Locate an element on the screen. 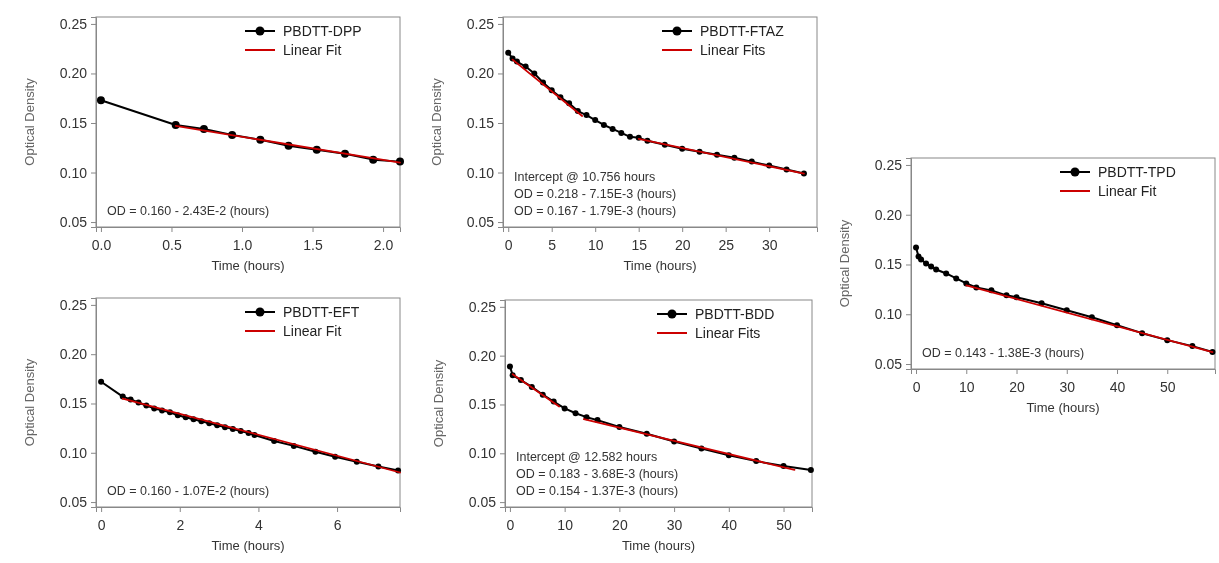 The width and height of the screenshot is (1219, 563). annotation: OD = 0.183 - 3.68E-3 (hours) is located at coordinates (597, 474).